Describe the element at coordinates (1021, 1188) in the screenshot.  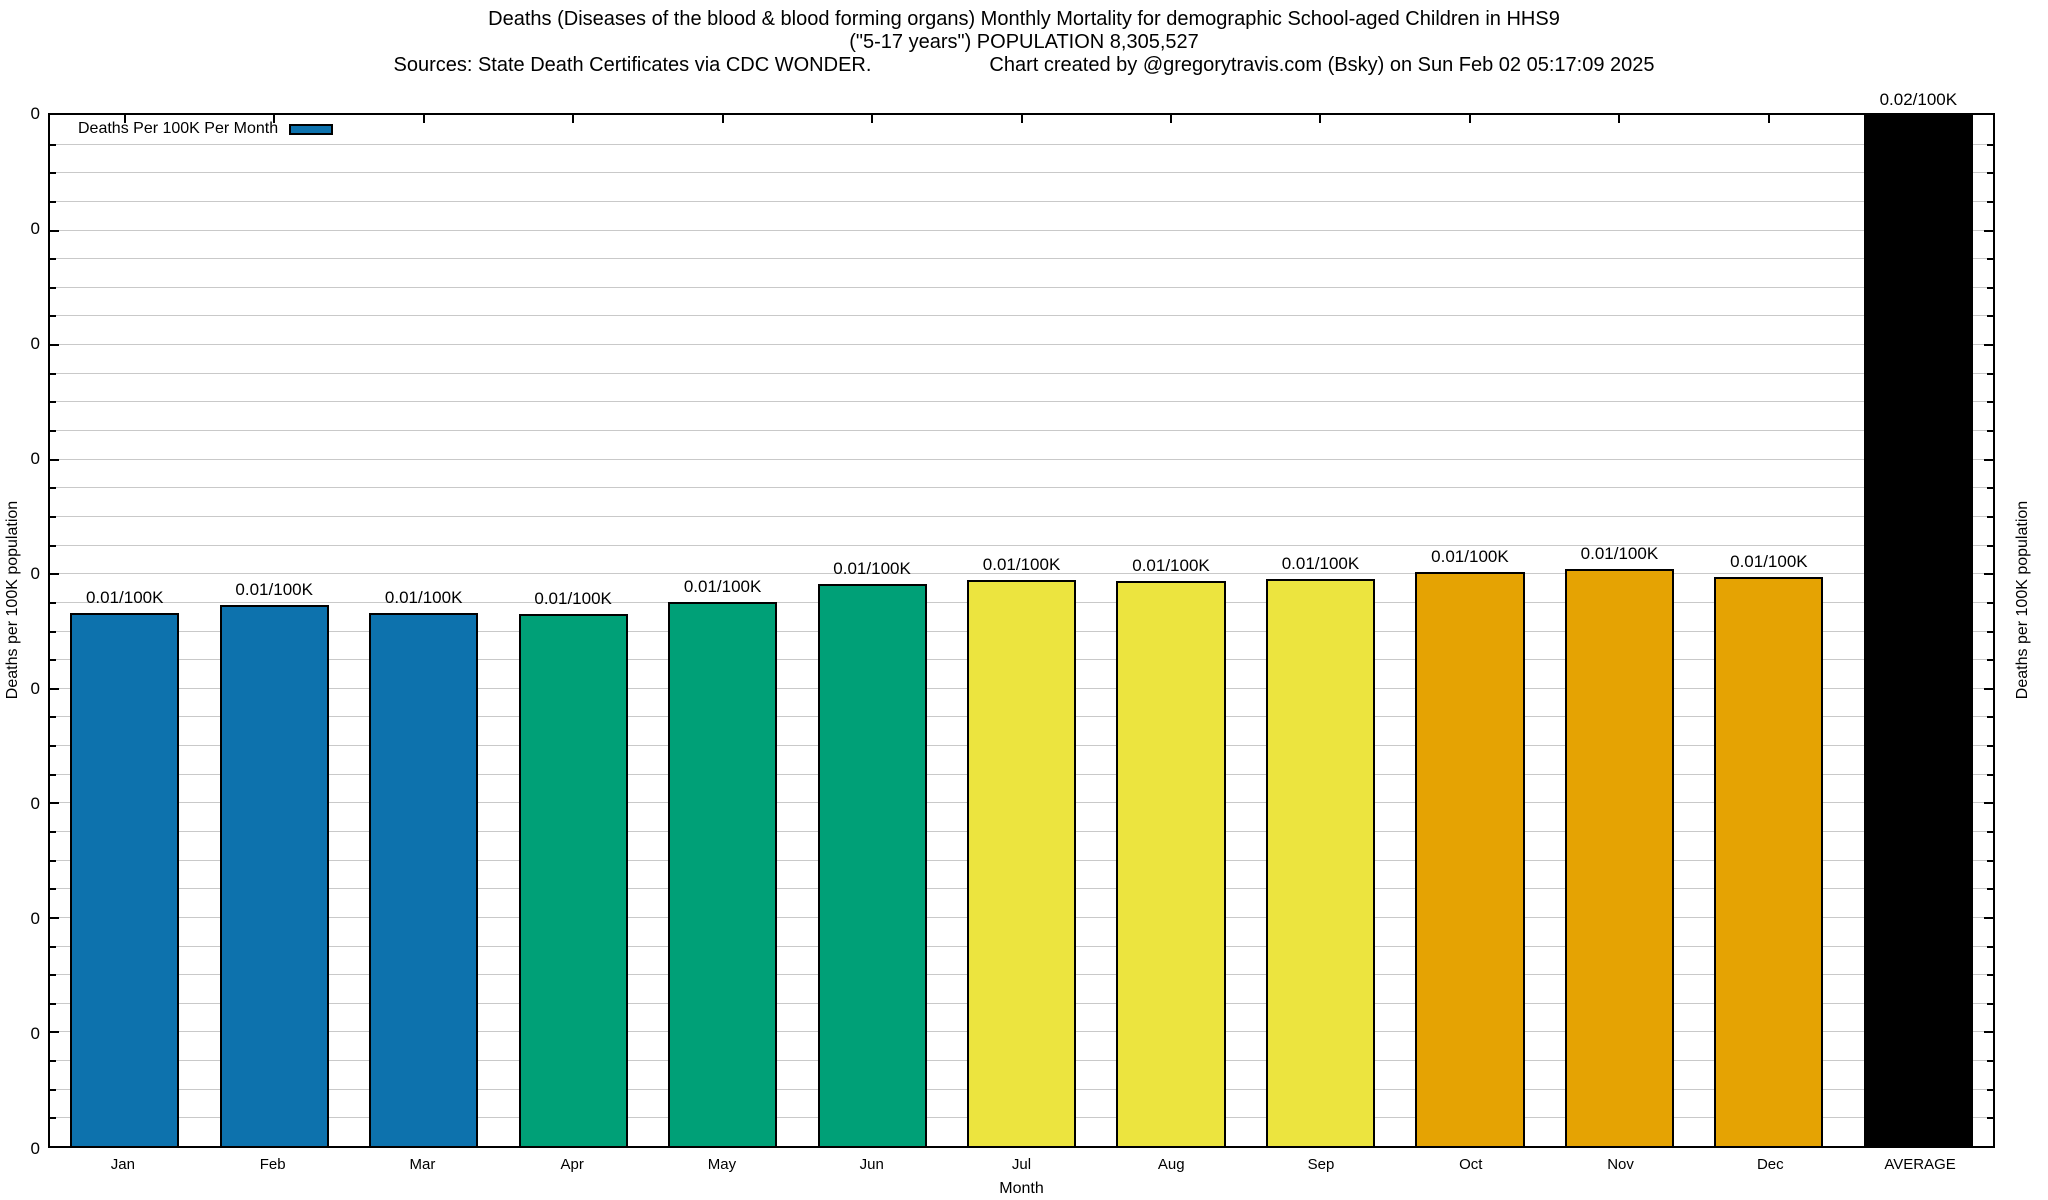
I see `x-axis-label: Month` at that location.